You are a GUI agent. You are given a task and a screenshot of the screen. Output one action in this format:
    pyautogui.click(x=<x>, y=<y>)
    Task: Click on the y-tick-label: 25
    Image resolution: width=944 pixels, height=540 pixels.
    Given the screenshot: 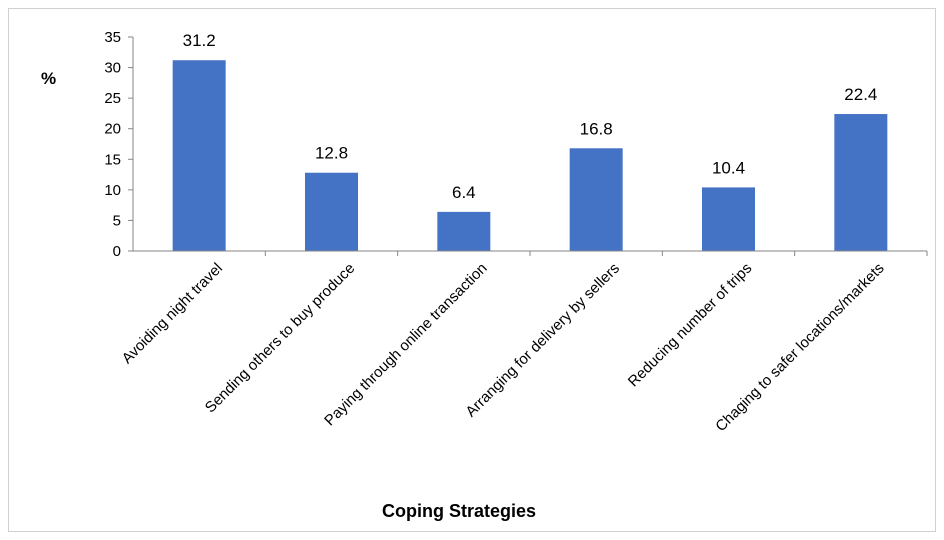 What is the action you would take?
    pyautogui.click(x=112, y=98)
    